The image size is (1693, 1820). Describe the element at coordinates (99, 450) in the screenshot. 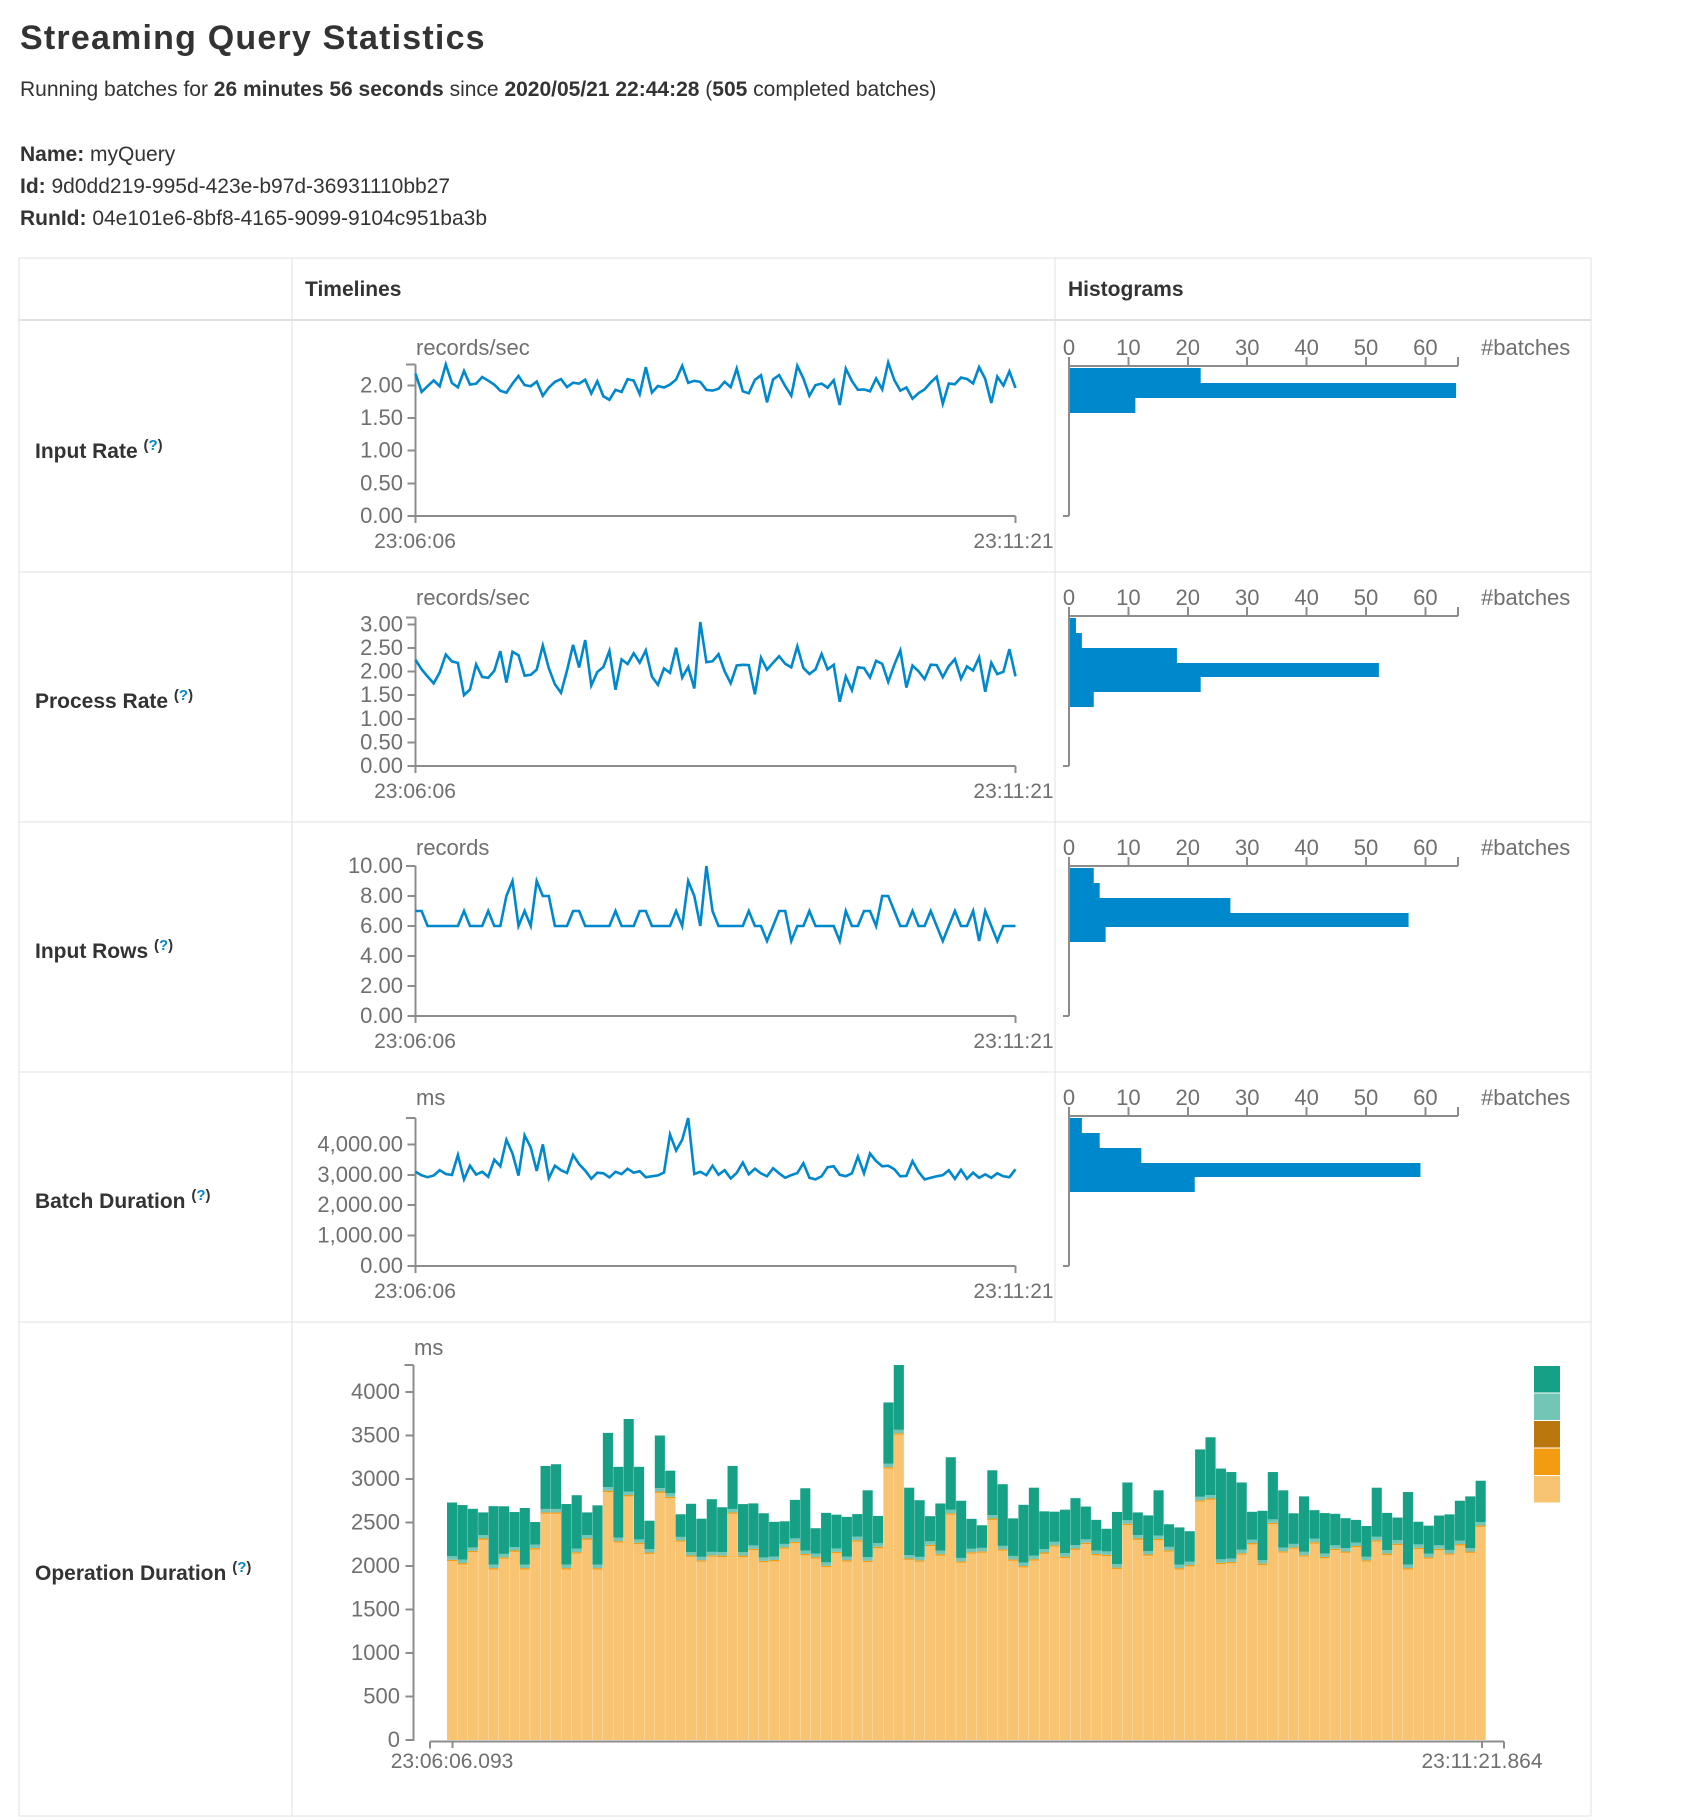

I see `svg-text: Input Rate (?)` at that location.